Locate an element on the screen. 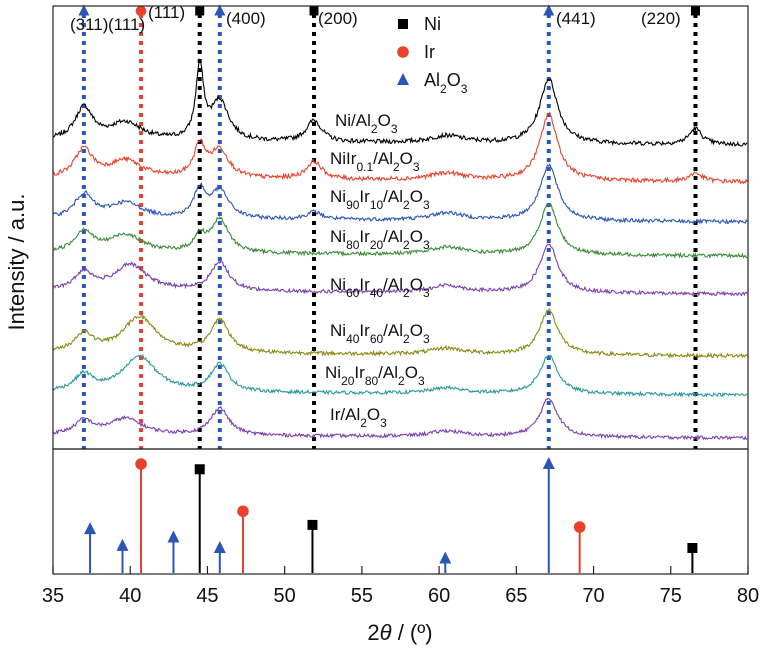  legend-label: Ni is located at coordinates (432, 24).